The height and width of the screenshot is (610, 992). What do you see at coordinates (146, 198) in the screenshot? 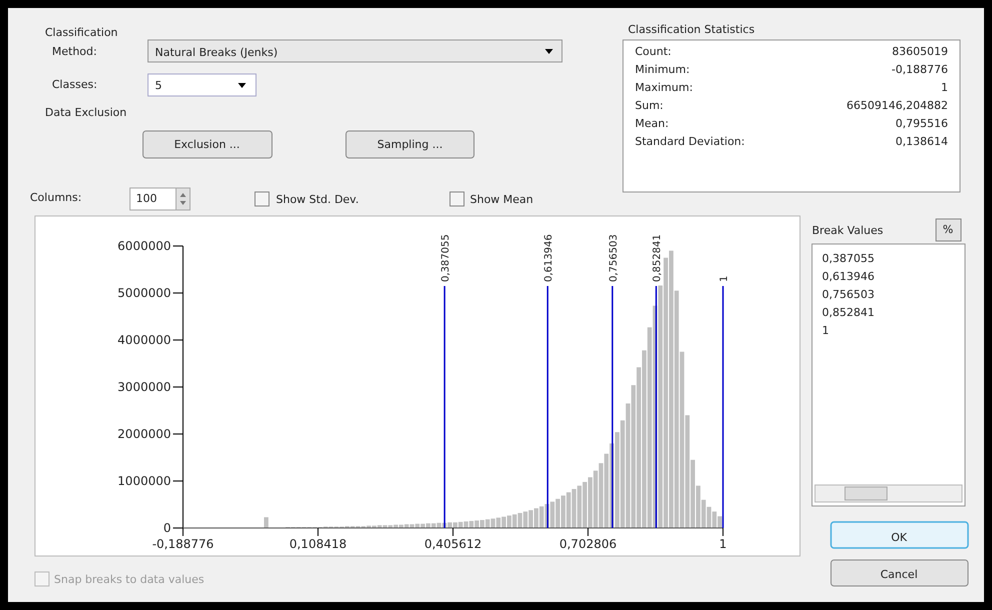
I see `text: 100` at bounding box center [146, 198].